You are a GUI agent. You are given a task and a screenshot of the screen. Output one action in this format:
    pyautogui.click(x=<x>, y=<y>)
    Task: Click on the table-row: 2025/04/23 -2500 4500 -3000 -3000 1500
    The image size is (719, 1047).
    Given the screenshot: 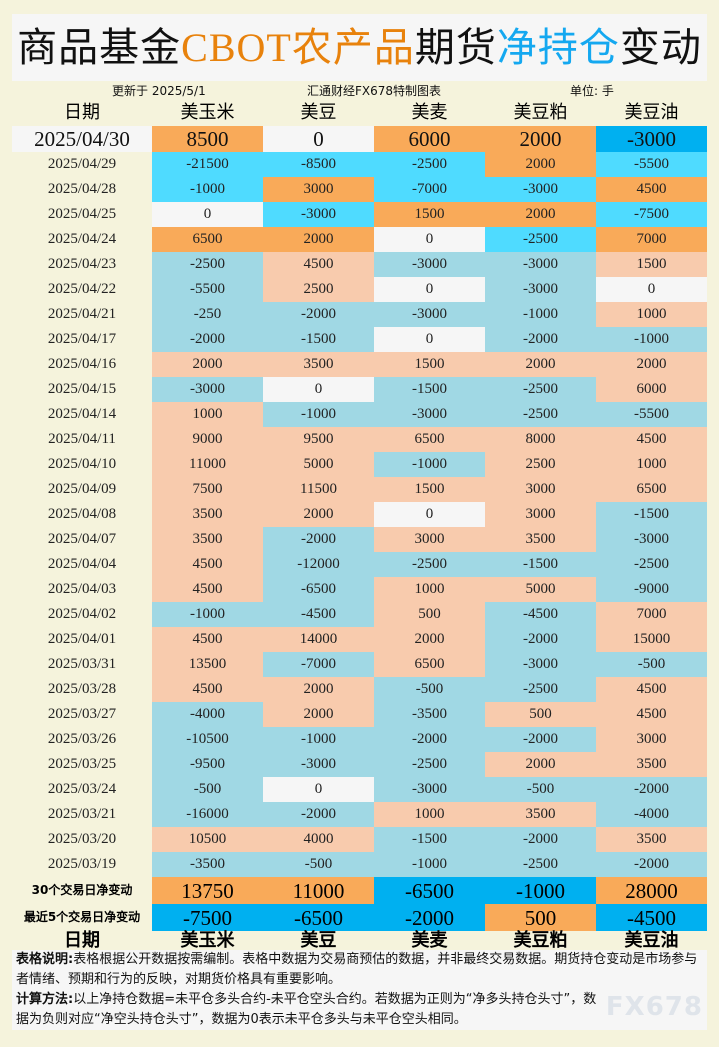 What is the action you would take?
    pyautogui.click(x=359, y=264)
    